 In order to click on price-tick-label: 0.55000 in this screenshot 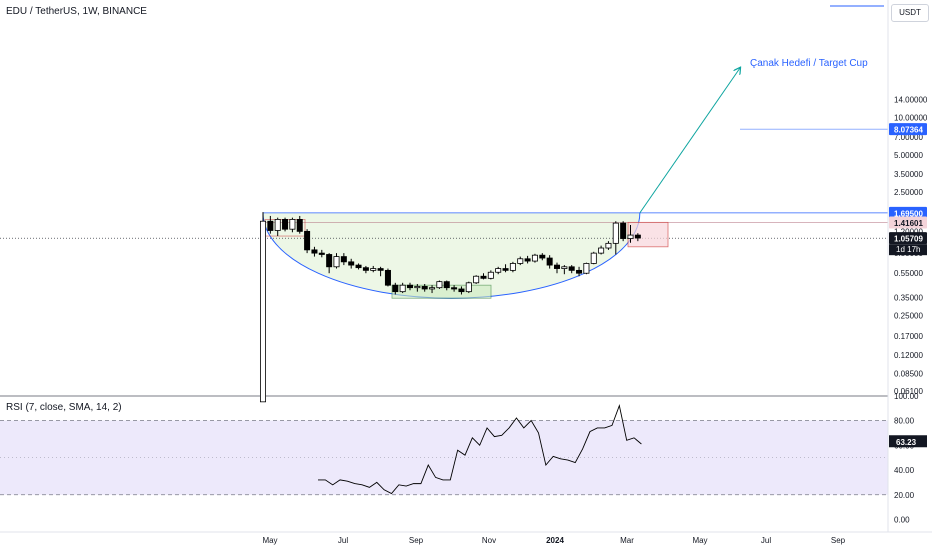, I will do `click(908, 273)`.